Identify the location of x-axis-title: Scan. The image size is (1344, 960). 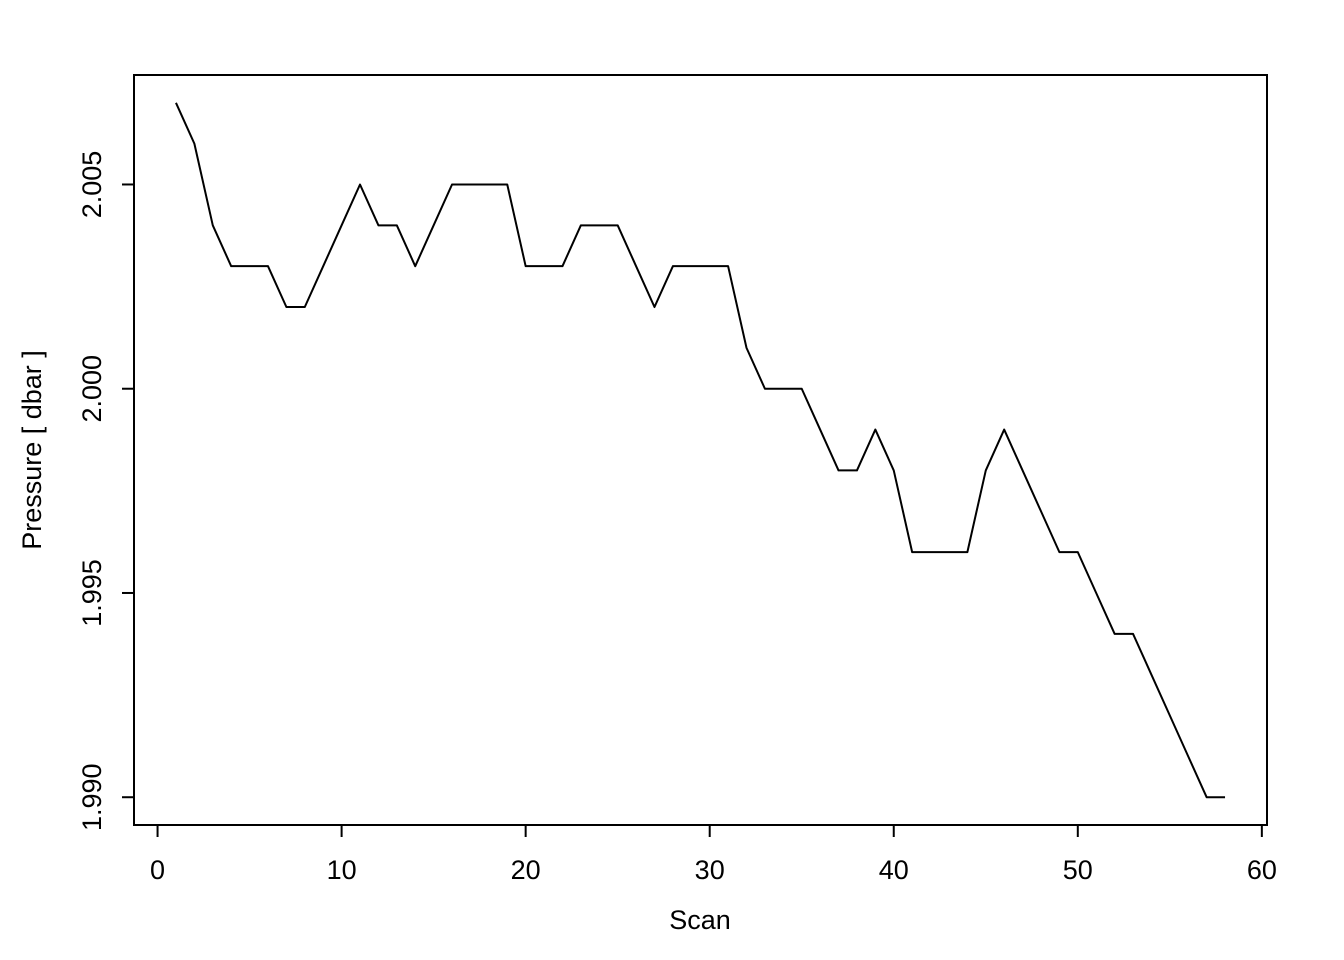
(700, 920).